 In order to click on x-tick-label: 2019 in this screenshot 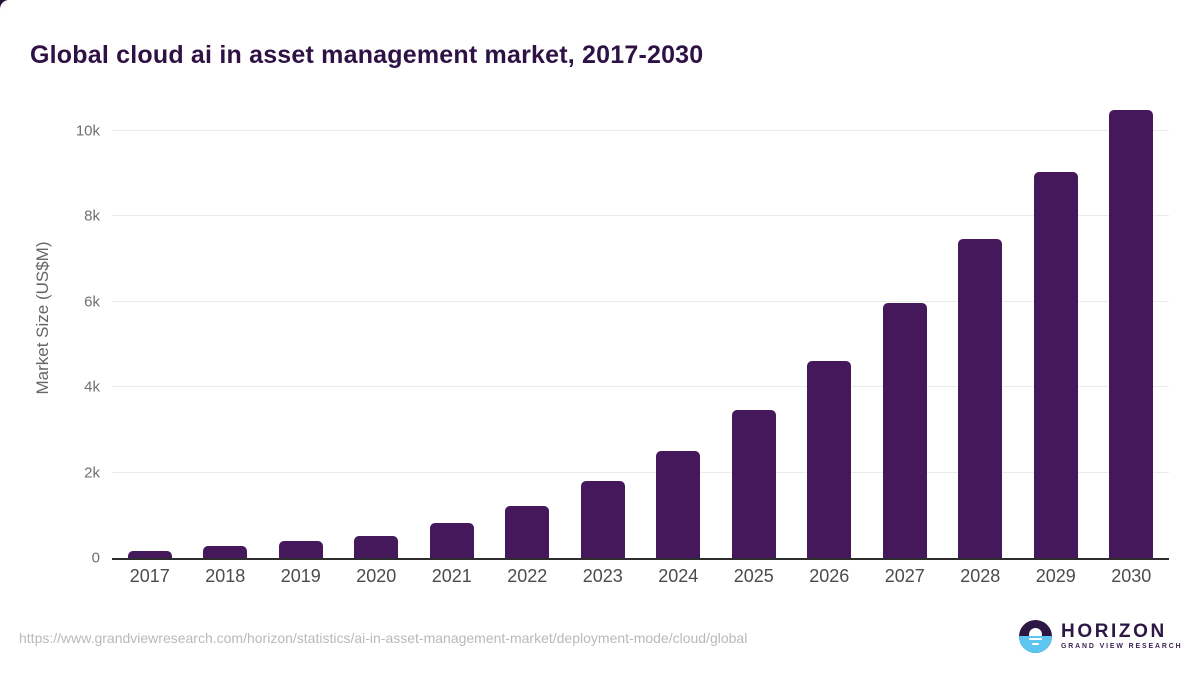, I will do `click(300, 576)`.